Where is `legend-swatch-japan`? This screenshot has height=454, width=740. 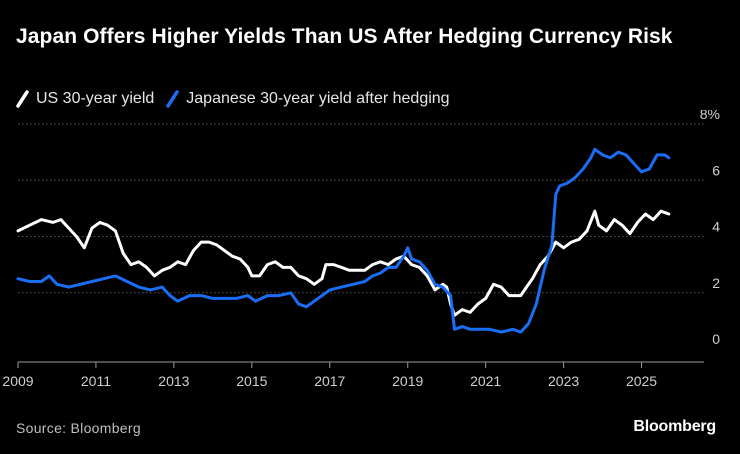
legend-swatch-japan is located at coordinates (173, 99).